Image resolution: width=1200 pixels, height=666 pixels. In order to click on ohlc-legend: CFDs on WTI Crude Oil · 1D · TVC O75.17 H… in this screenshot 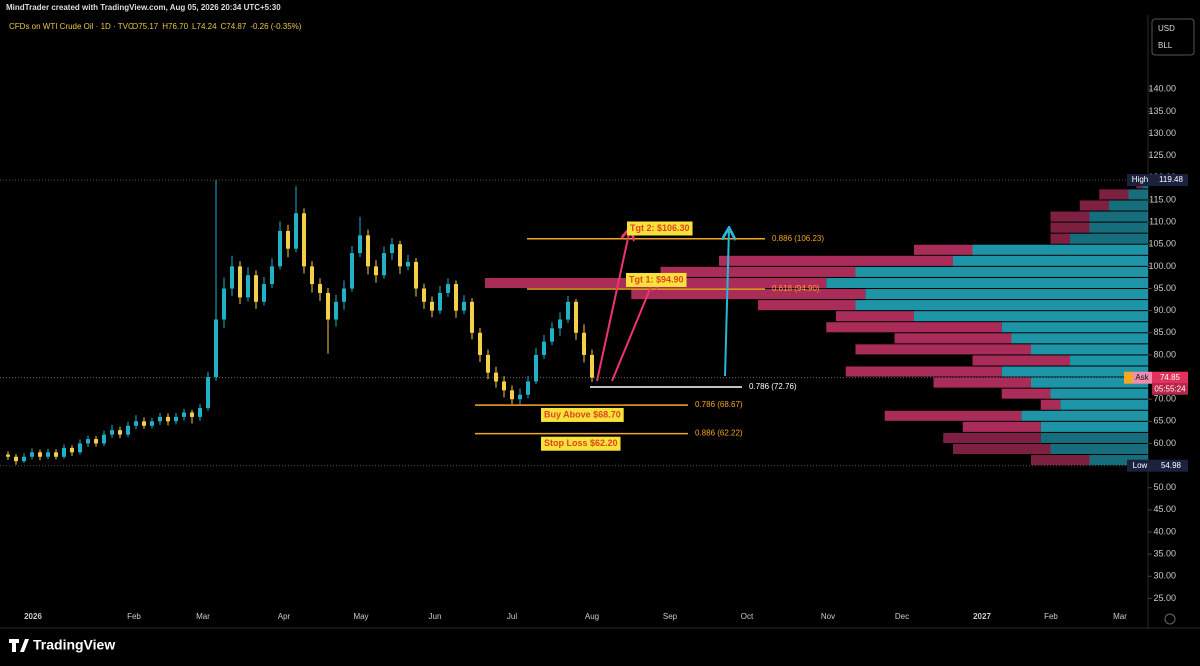, I will do `click(155, 26)`.